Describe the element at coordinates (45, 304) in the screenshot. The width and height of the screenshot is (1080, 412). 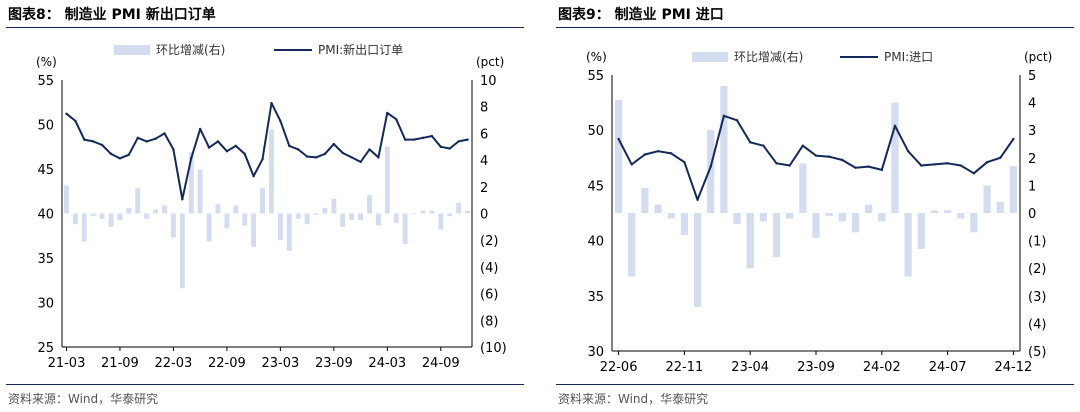
I see `y-left-tick-label: 30` at that location.